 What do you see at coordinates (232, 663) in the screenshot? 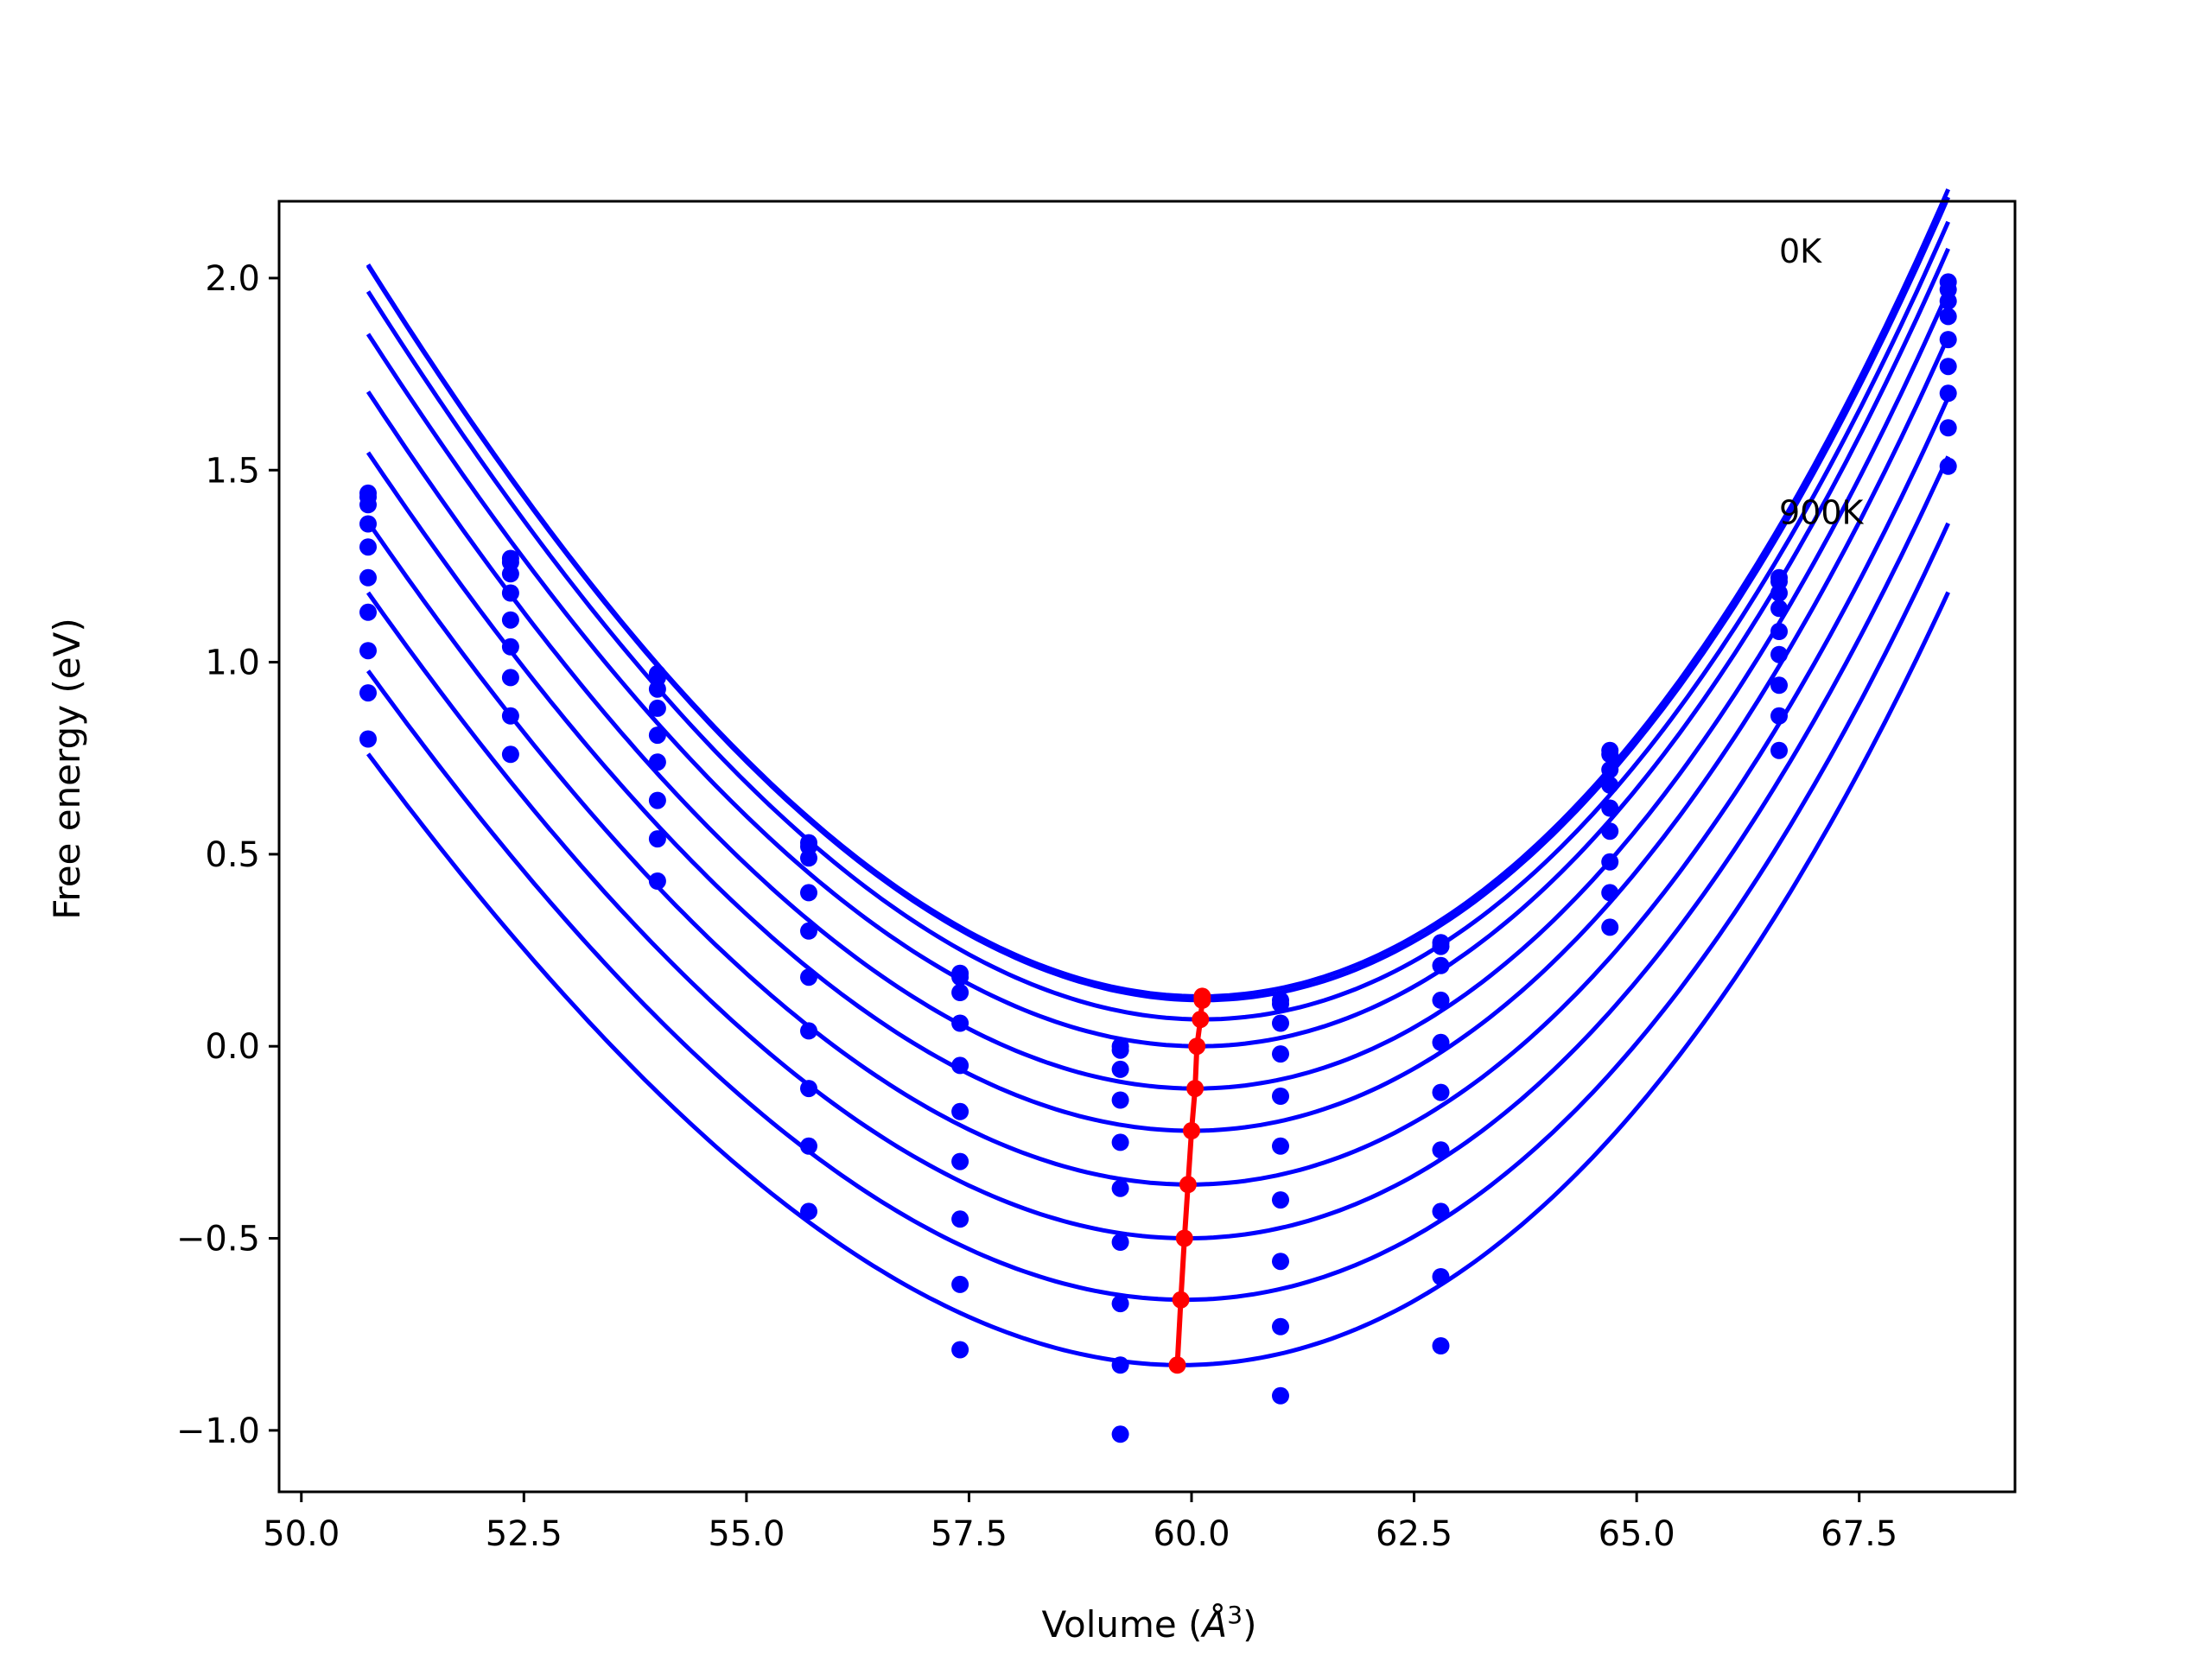
I see `y-tick-label-2: 1.0` at bounding box center [232, 663].